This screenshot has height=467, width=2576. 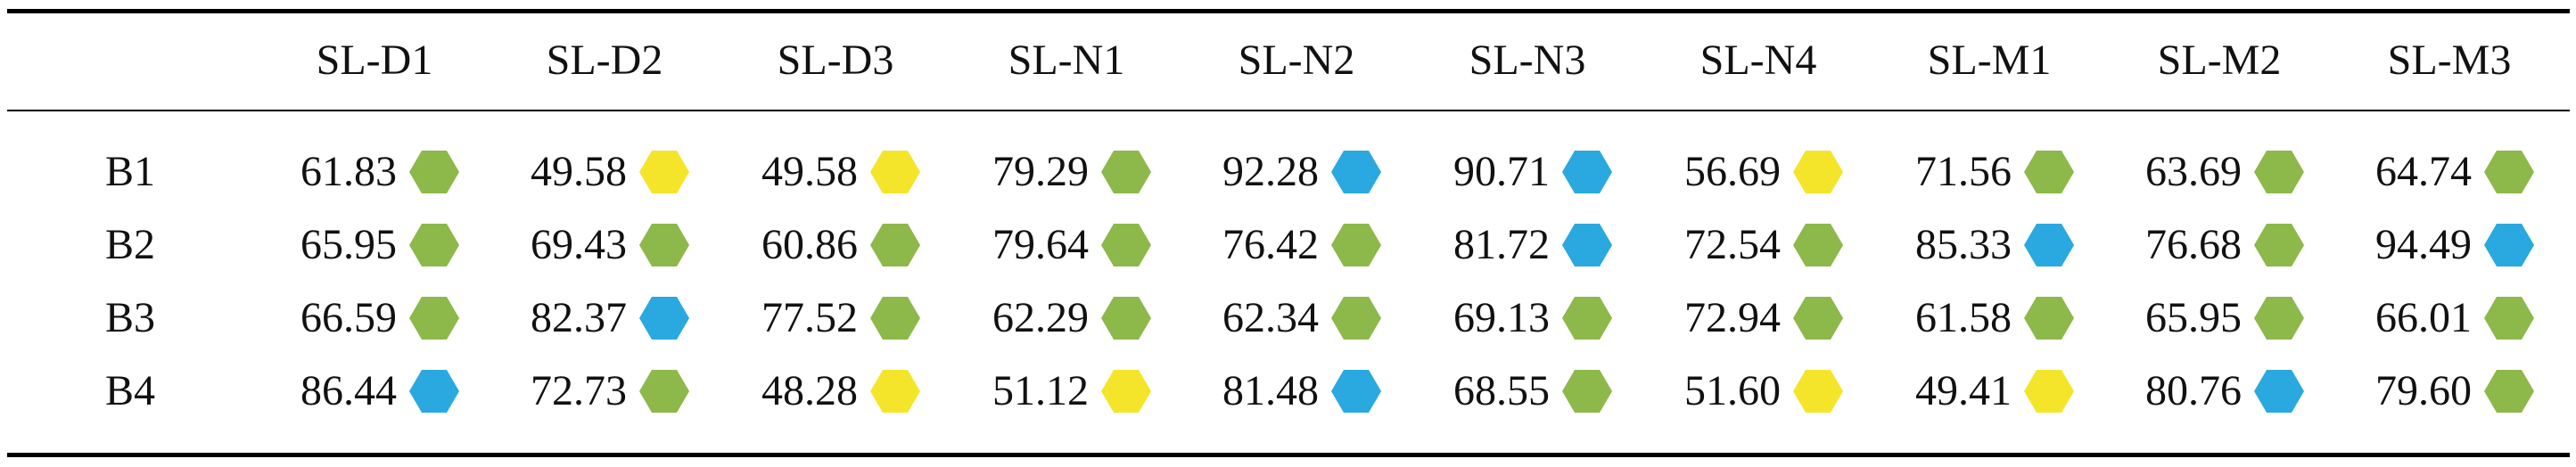 I want to click on table-cell: 79.29, so click(x=1071, y=172).